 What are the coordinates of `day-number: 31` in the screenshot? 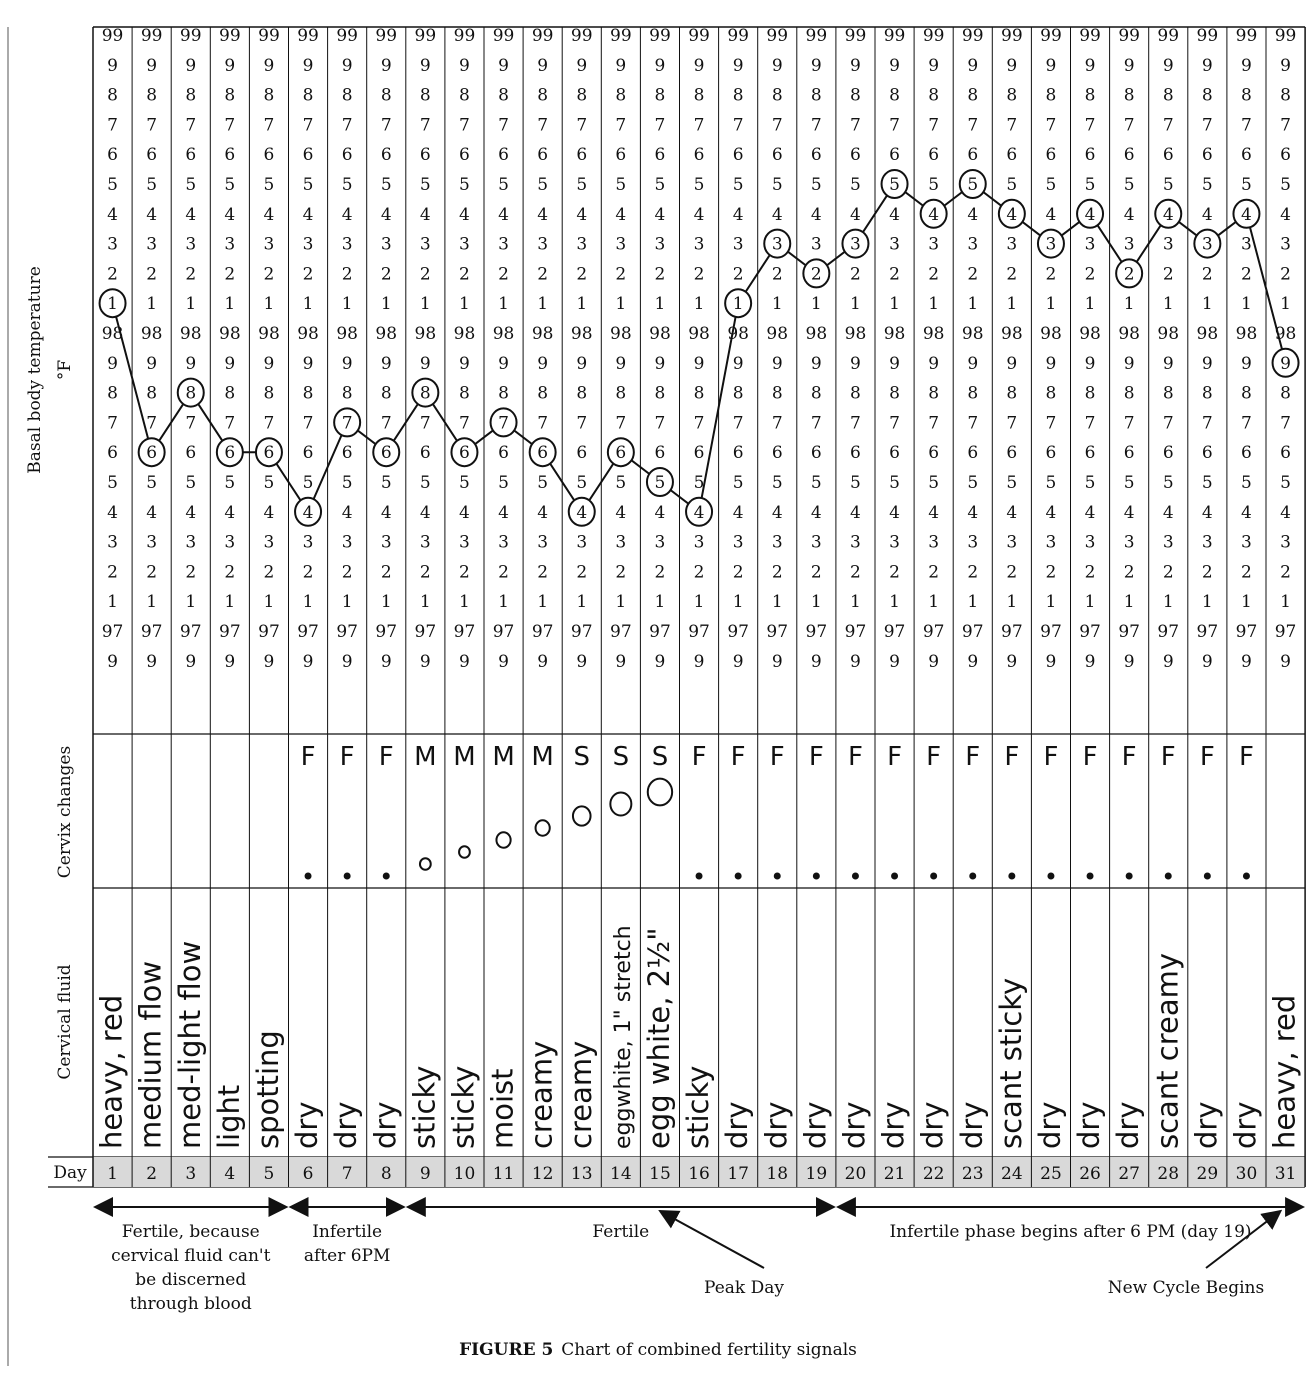 It's located at (1286, 1174).